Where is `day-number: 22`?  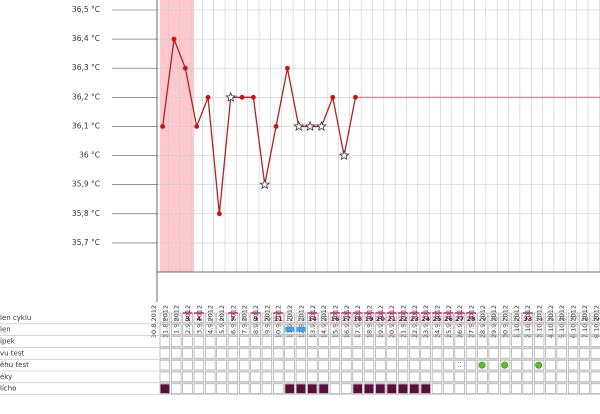
day-number: 22 is located at coordinates (402, 319).